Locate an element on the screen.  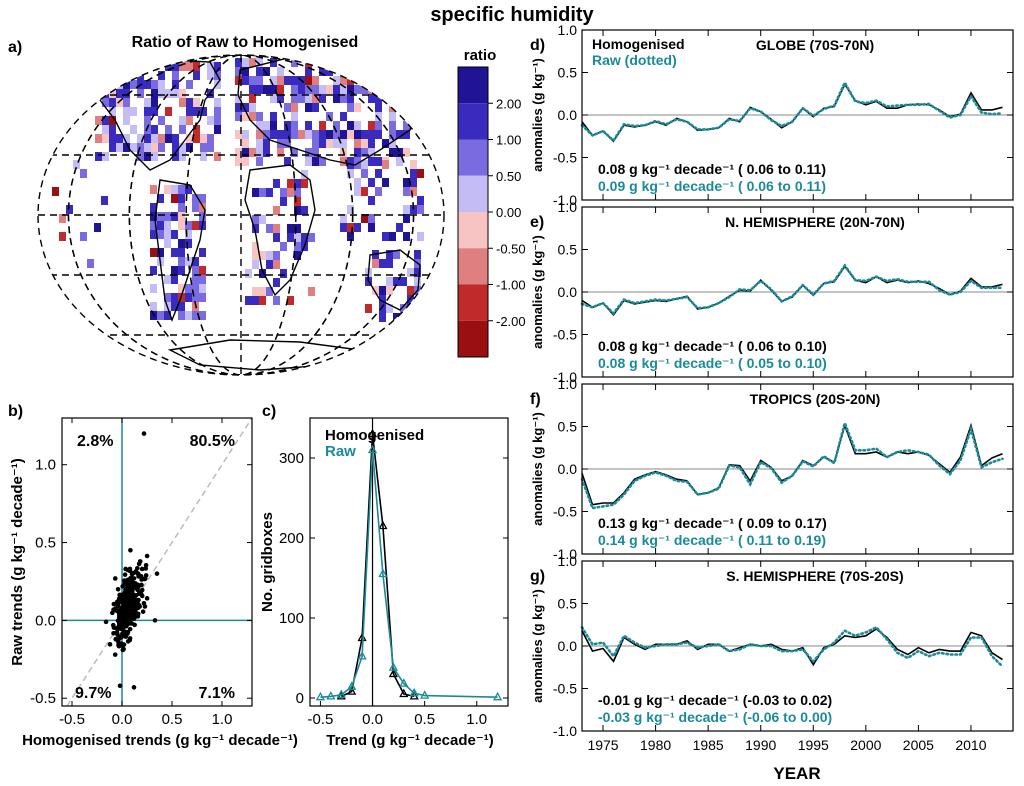
x-axis-label: Trend (g kg⁻¹ decade⁻¹) is located at coordinates (410, 740).